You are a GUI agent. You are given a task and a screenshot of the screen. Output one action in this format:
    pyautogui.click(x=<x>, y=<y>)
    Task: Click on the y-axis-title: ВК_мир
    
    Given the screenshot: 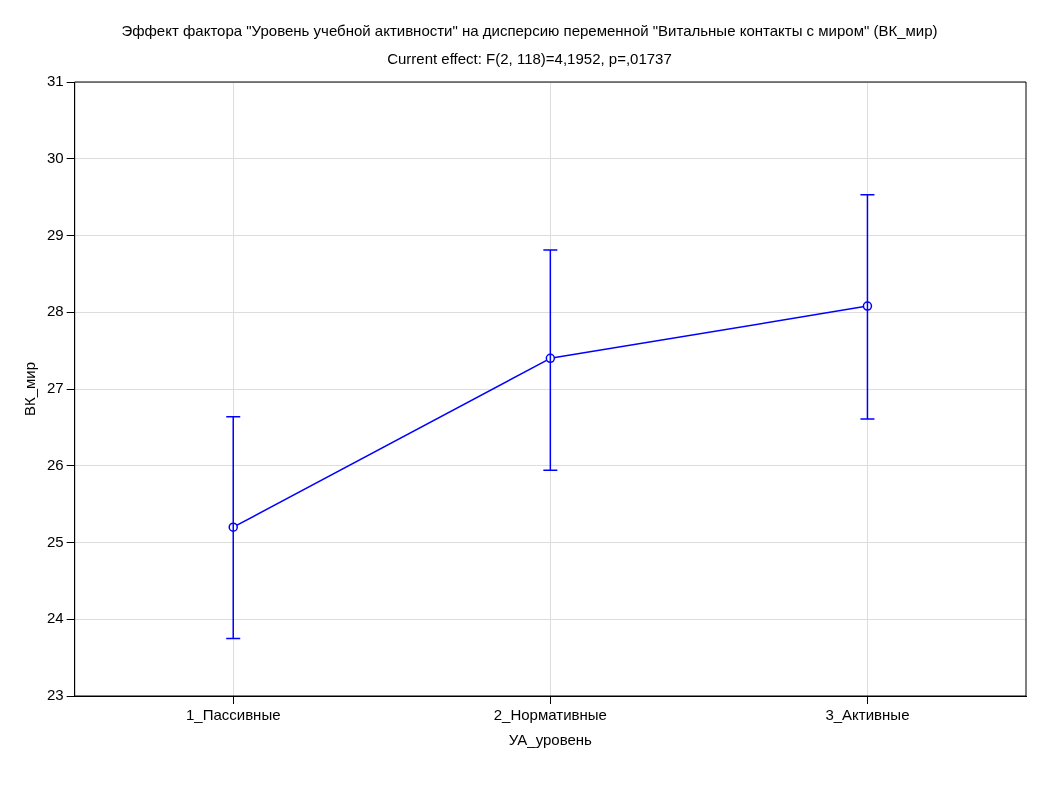 What is the action you would take?
    pyautogui.click(x=30, y=389)
    